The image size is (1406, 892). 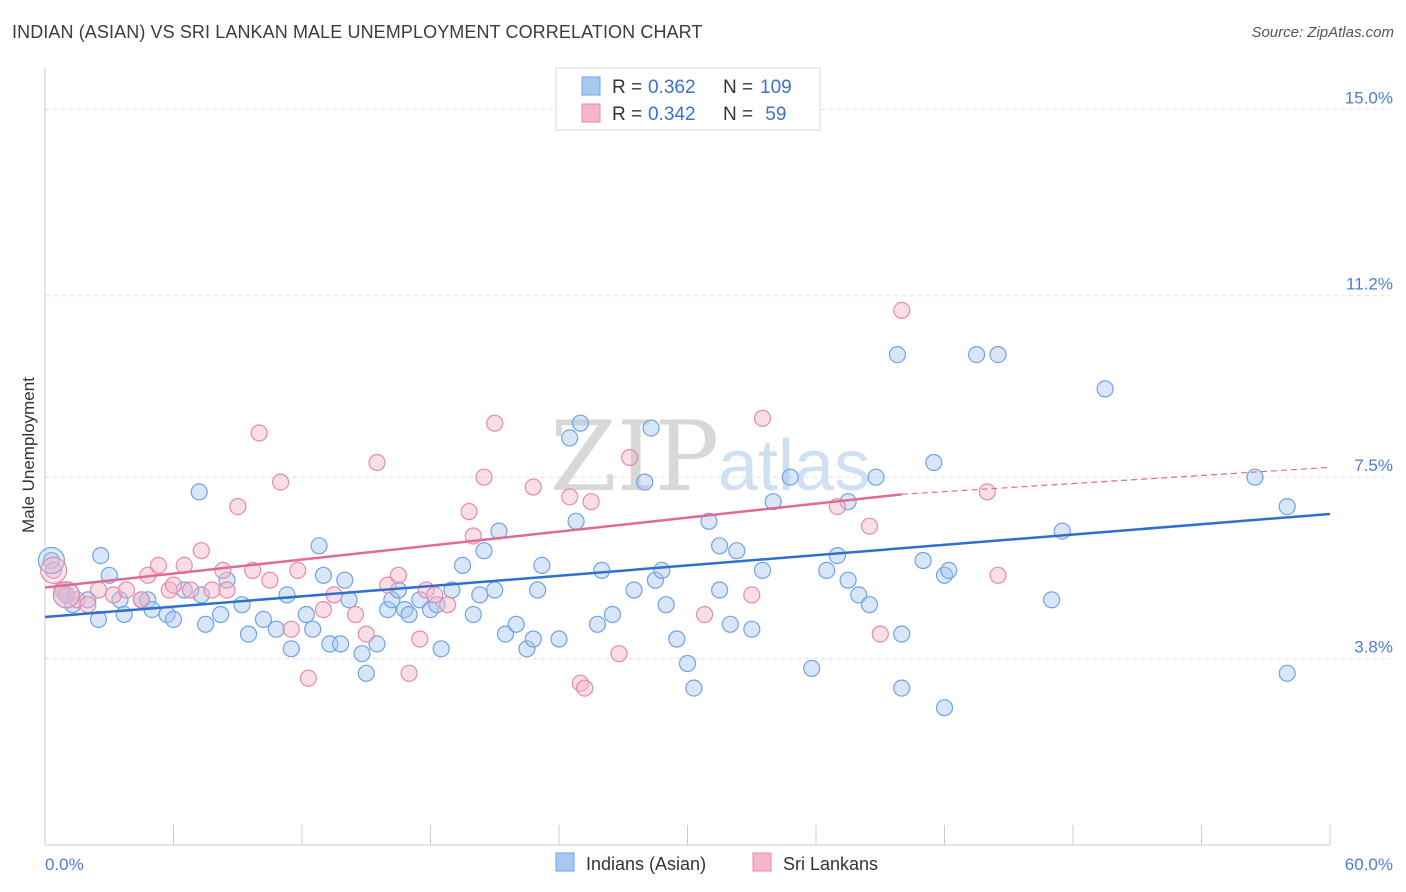 What do you see at coordinates (762, 862) in the screenshot?
I see `bottom-legend-swatch-srilankans` at bounding box center [762, 862].